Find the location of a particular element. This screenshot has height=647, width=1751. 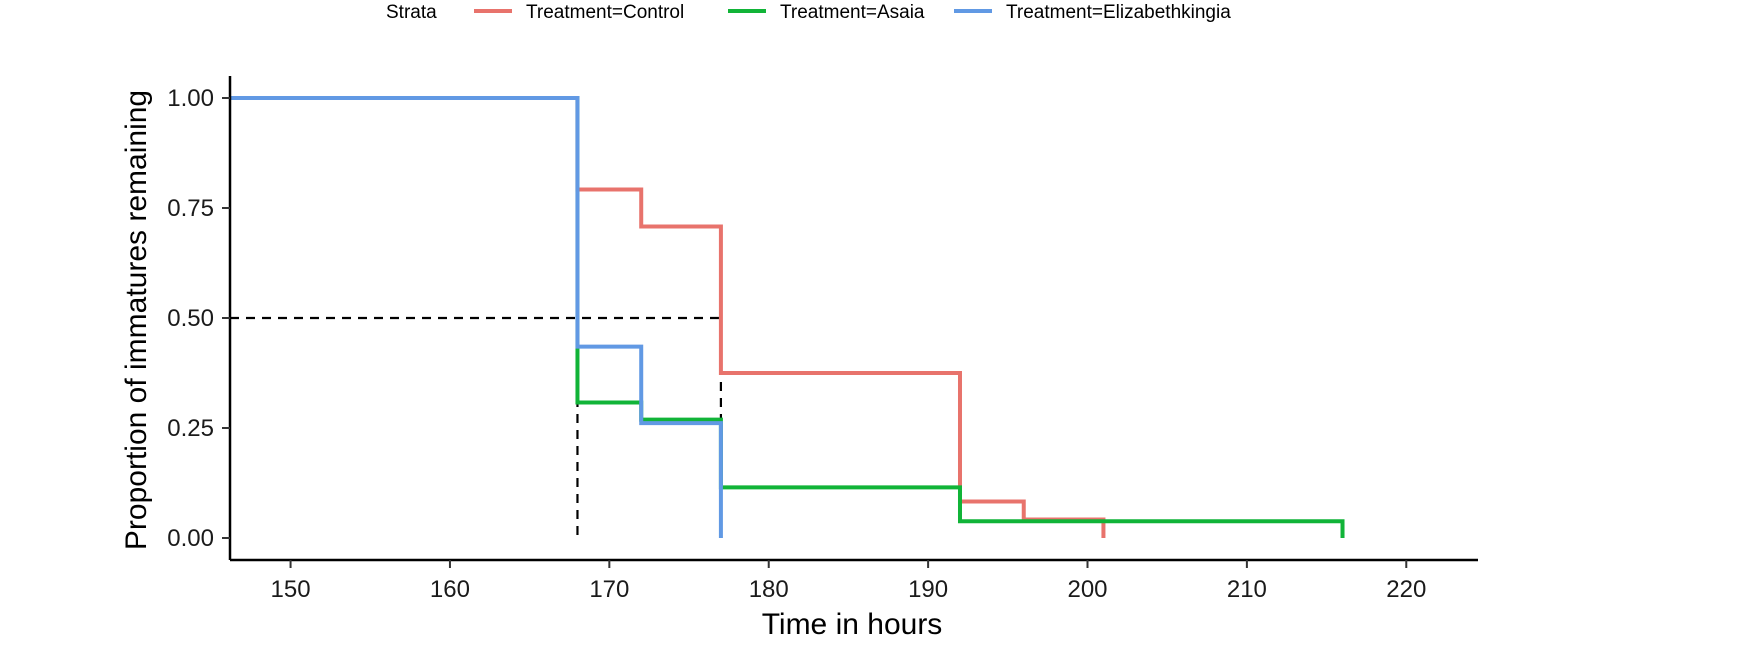

x-tick-label: 220 is located at coordinates (1406, 589).